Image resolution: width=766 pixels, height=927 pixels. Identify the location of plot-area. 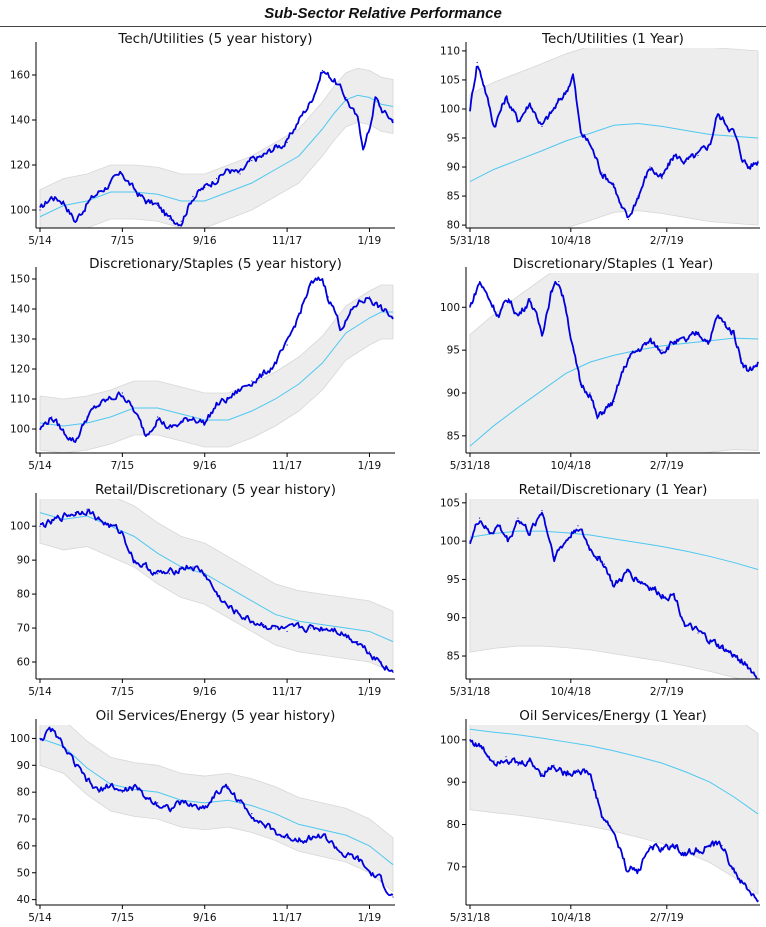
(216, 586).